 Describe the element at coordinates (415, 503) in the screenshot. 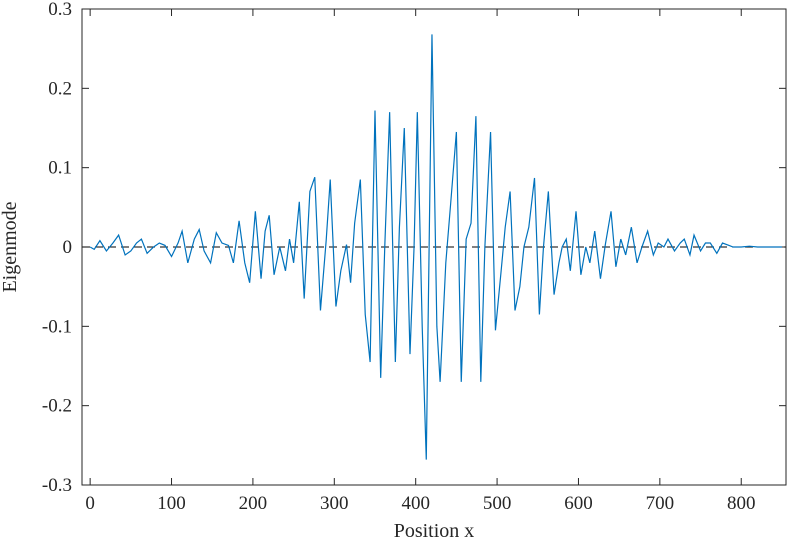

I see `x-tick-label: 400` at that location.